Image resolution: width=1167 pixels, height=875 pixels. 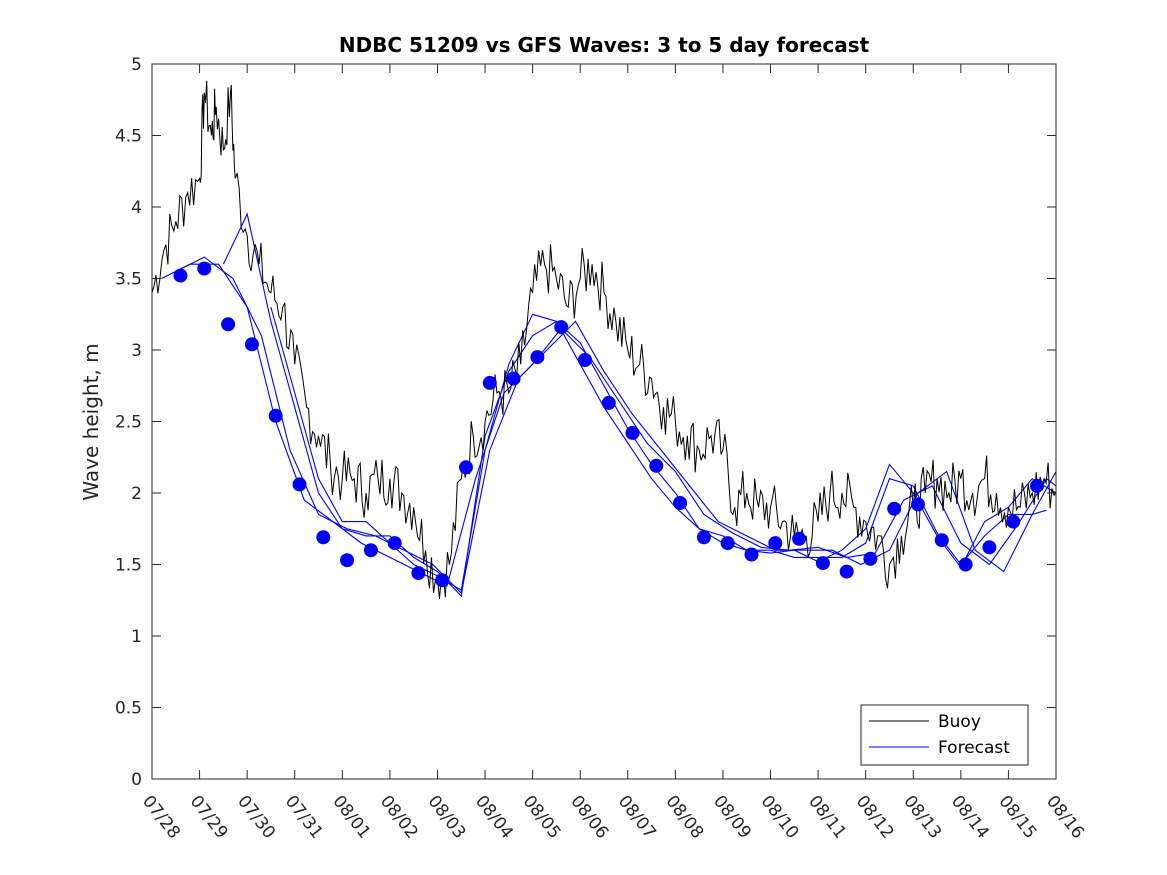 I want to click on y-tick-label: 3, so click(x=136, y=351).